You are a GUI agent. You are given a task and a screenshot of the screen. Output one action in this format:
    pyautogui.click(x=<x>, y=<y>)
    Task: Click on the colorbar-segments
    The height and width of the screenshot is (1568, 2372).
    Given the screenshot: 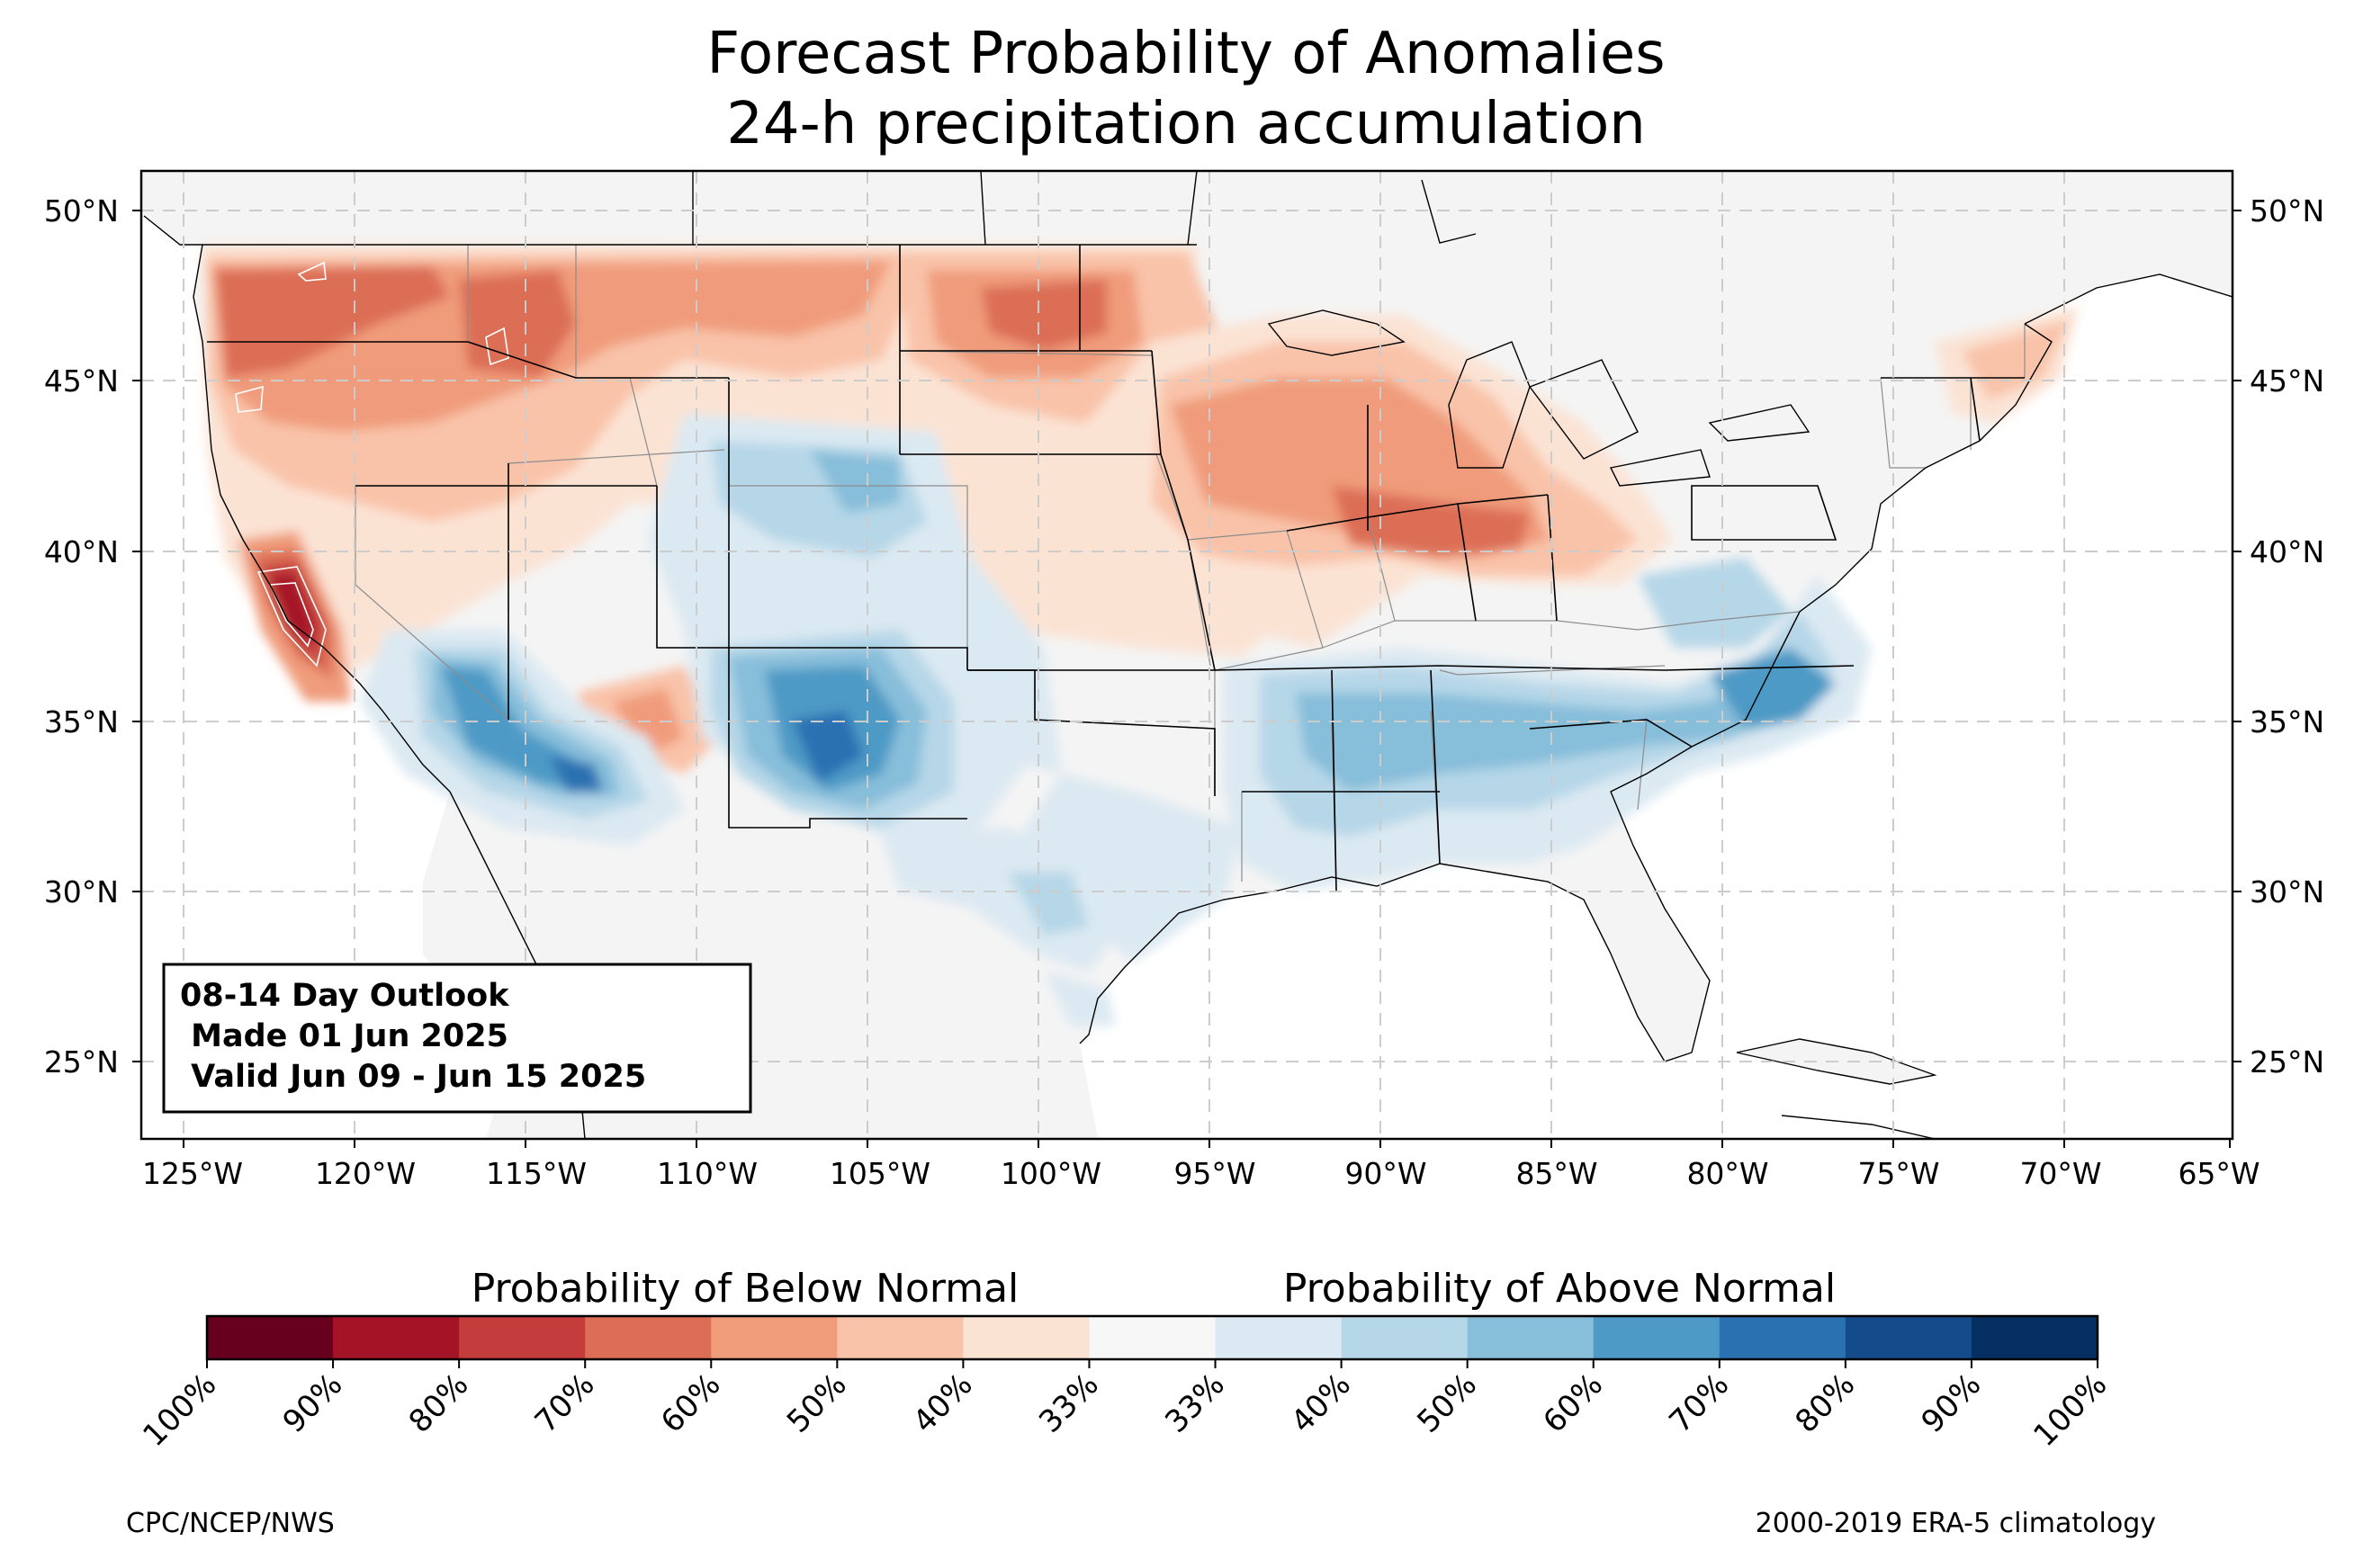 What is the action you would take?
    pyautogui.click(x=1152, y=1337)
    